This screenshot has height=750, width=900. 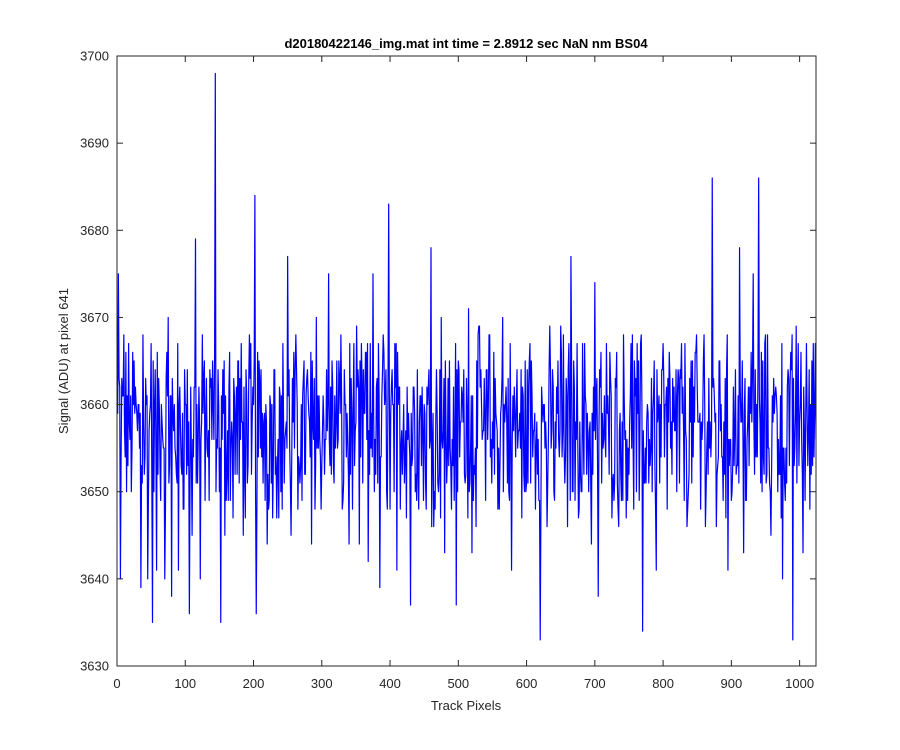 What do you see at coordinates (466, 705) in the screenshot?
I see `x-axis-label: Track Pixels` at bounding box center [466, 705].